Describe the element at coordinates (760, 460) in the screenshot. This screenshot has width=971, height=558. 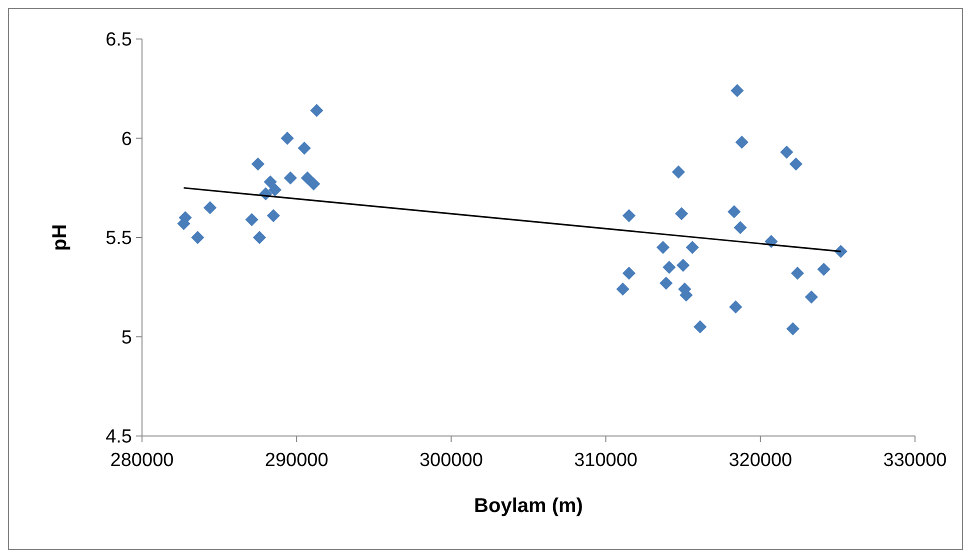
I see `x-tick-label: 320000` at that location.